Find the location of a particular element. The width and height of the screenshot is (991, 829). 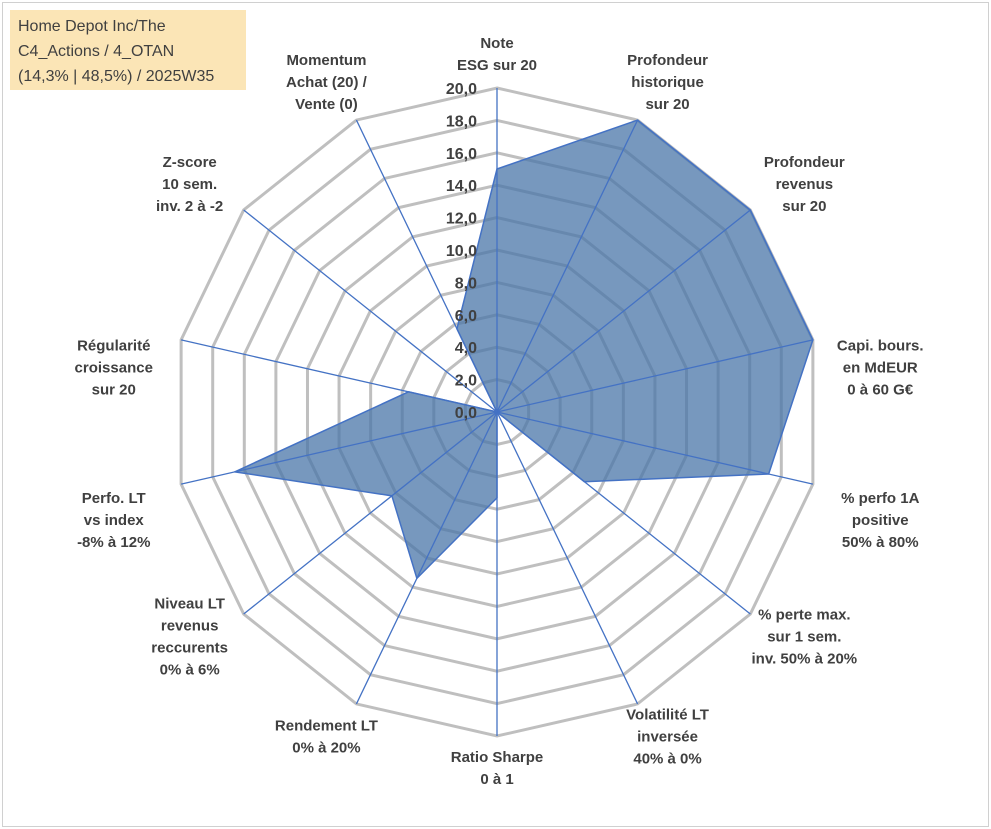

axis-label-line: Vente (0) is located at coordinates (326, 104).